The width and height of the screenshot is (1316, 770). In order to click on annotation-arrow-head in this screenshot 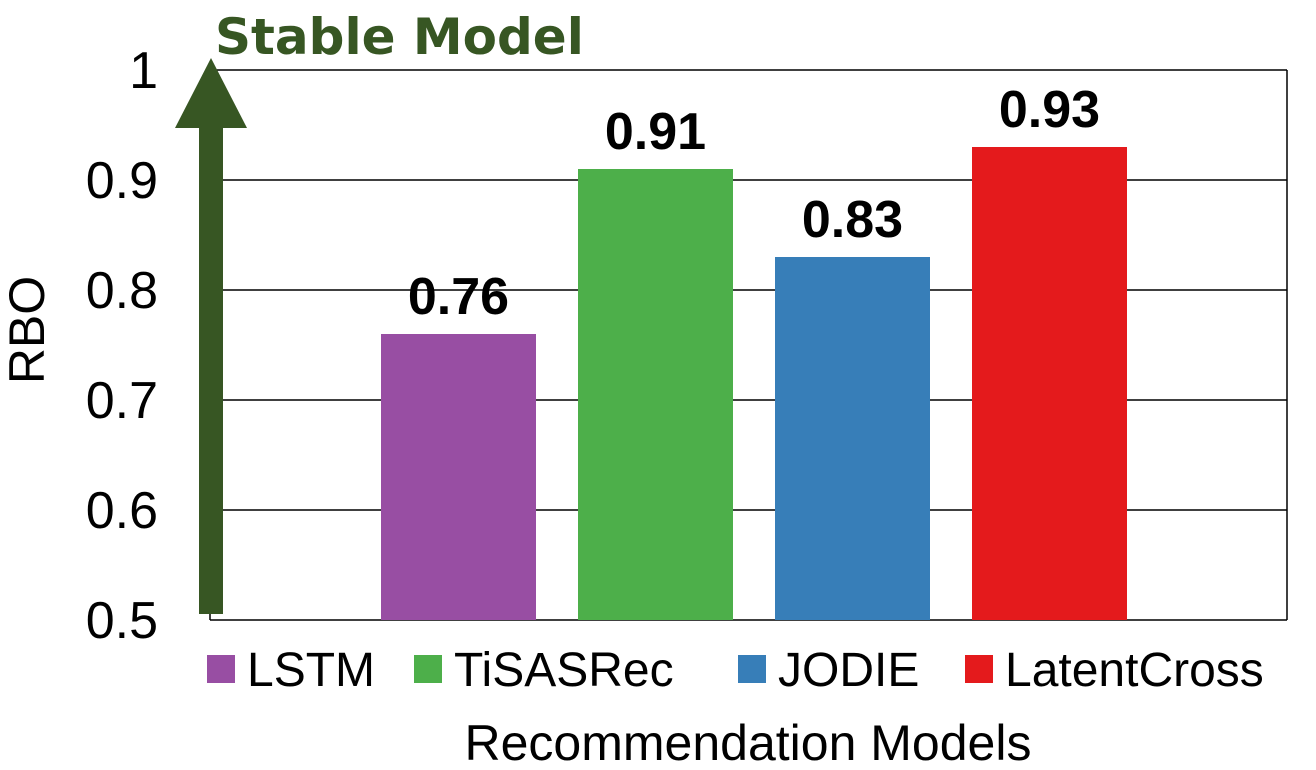, I will do `click(211, 93)`.